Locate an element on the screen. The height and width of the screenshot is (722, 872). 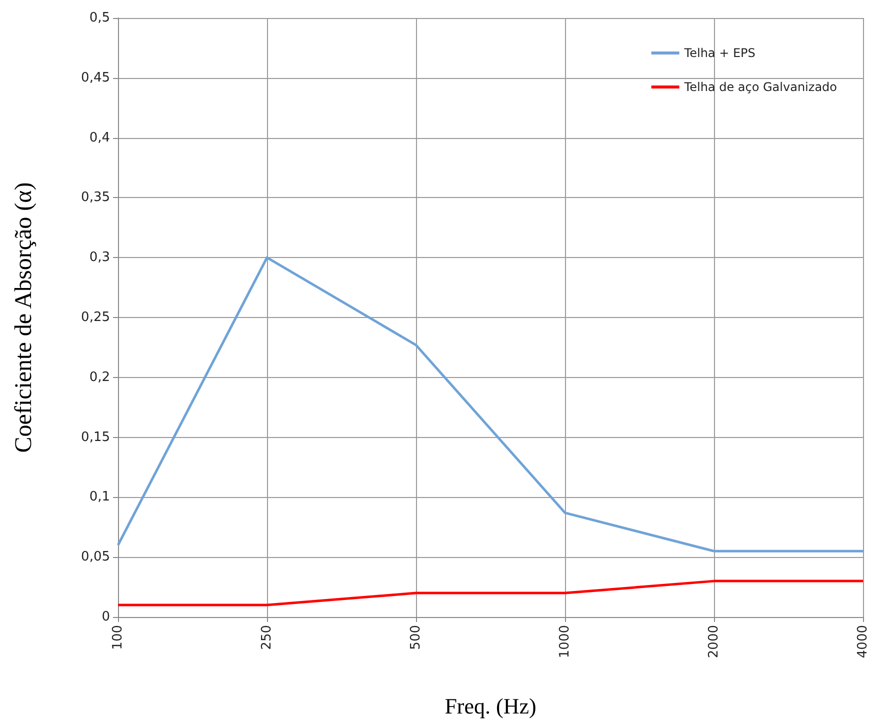
x-tick-label: 100 is located at coordinates (118, 637).